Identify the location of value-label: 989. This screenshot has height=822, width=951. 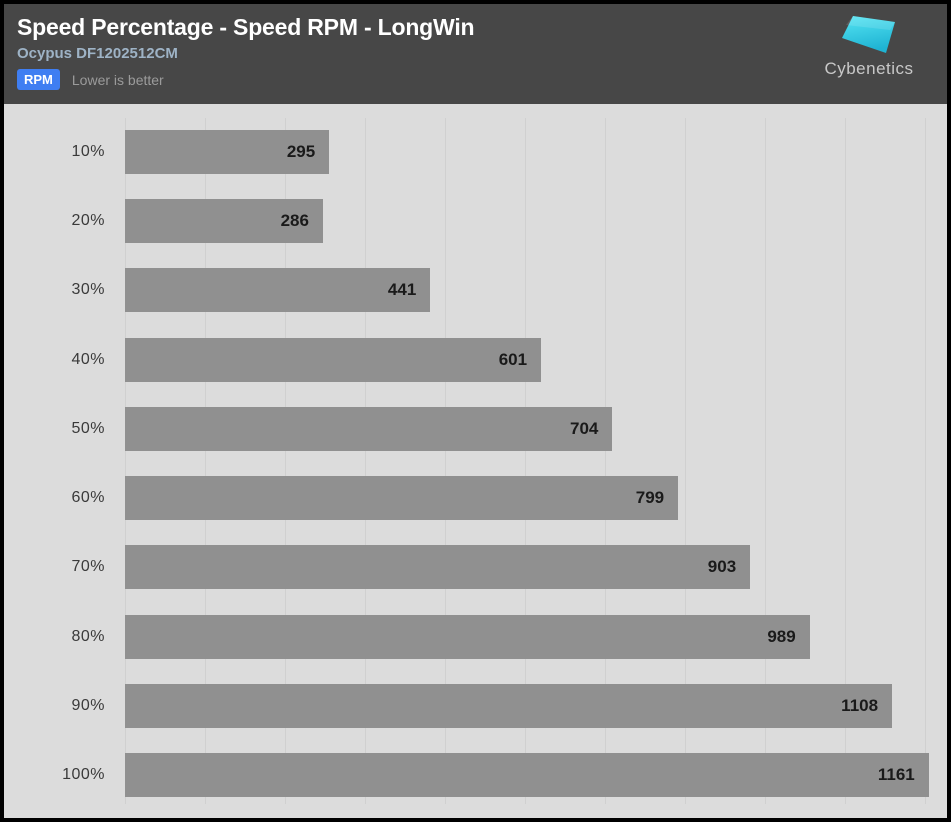
(781, 636).